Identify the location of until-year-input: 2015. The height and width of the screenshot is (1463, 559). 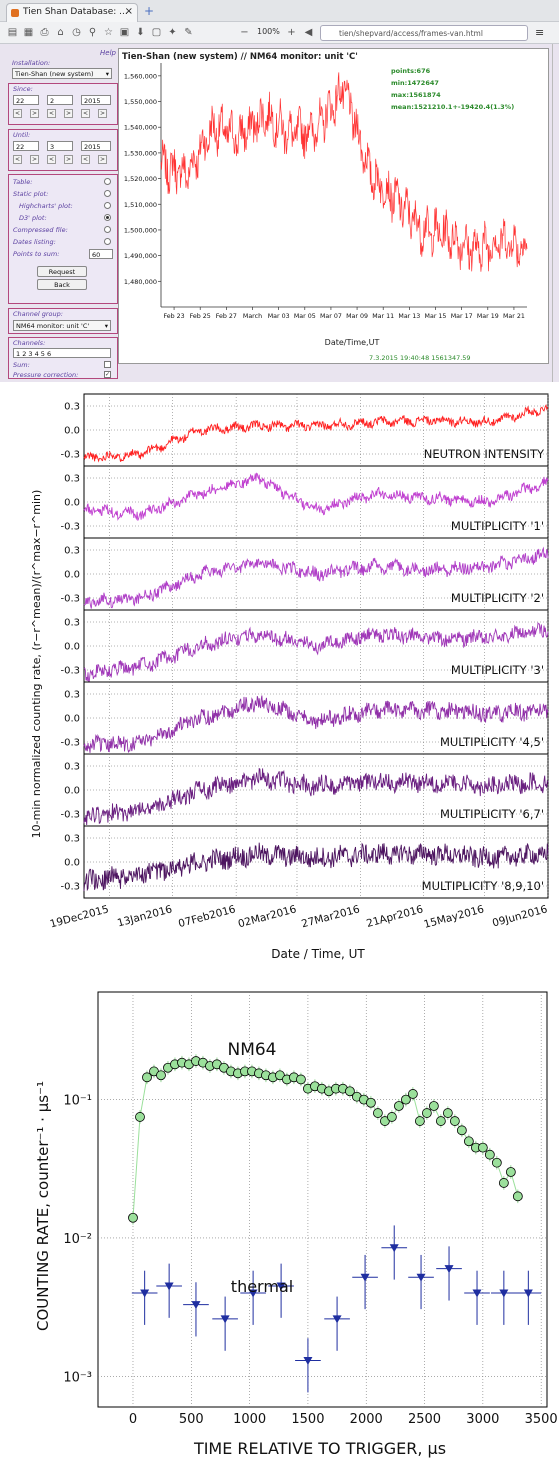
(96, 146).